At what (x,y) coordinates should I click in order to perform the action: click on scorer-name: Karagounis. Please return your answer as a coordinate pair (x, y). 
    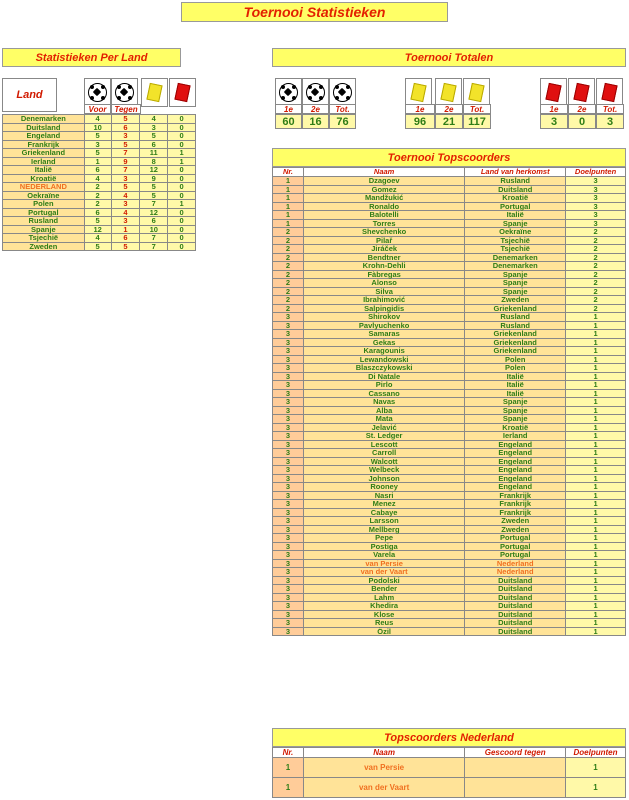
    Looking at the image, I should click on (384, 351).